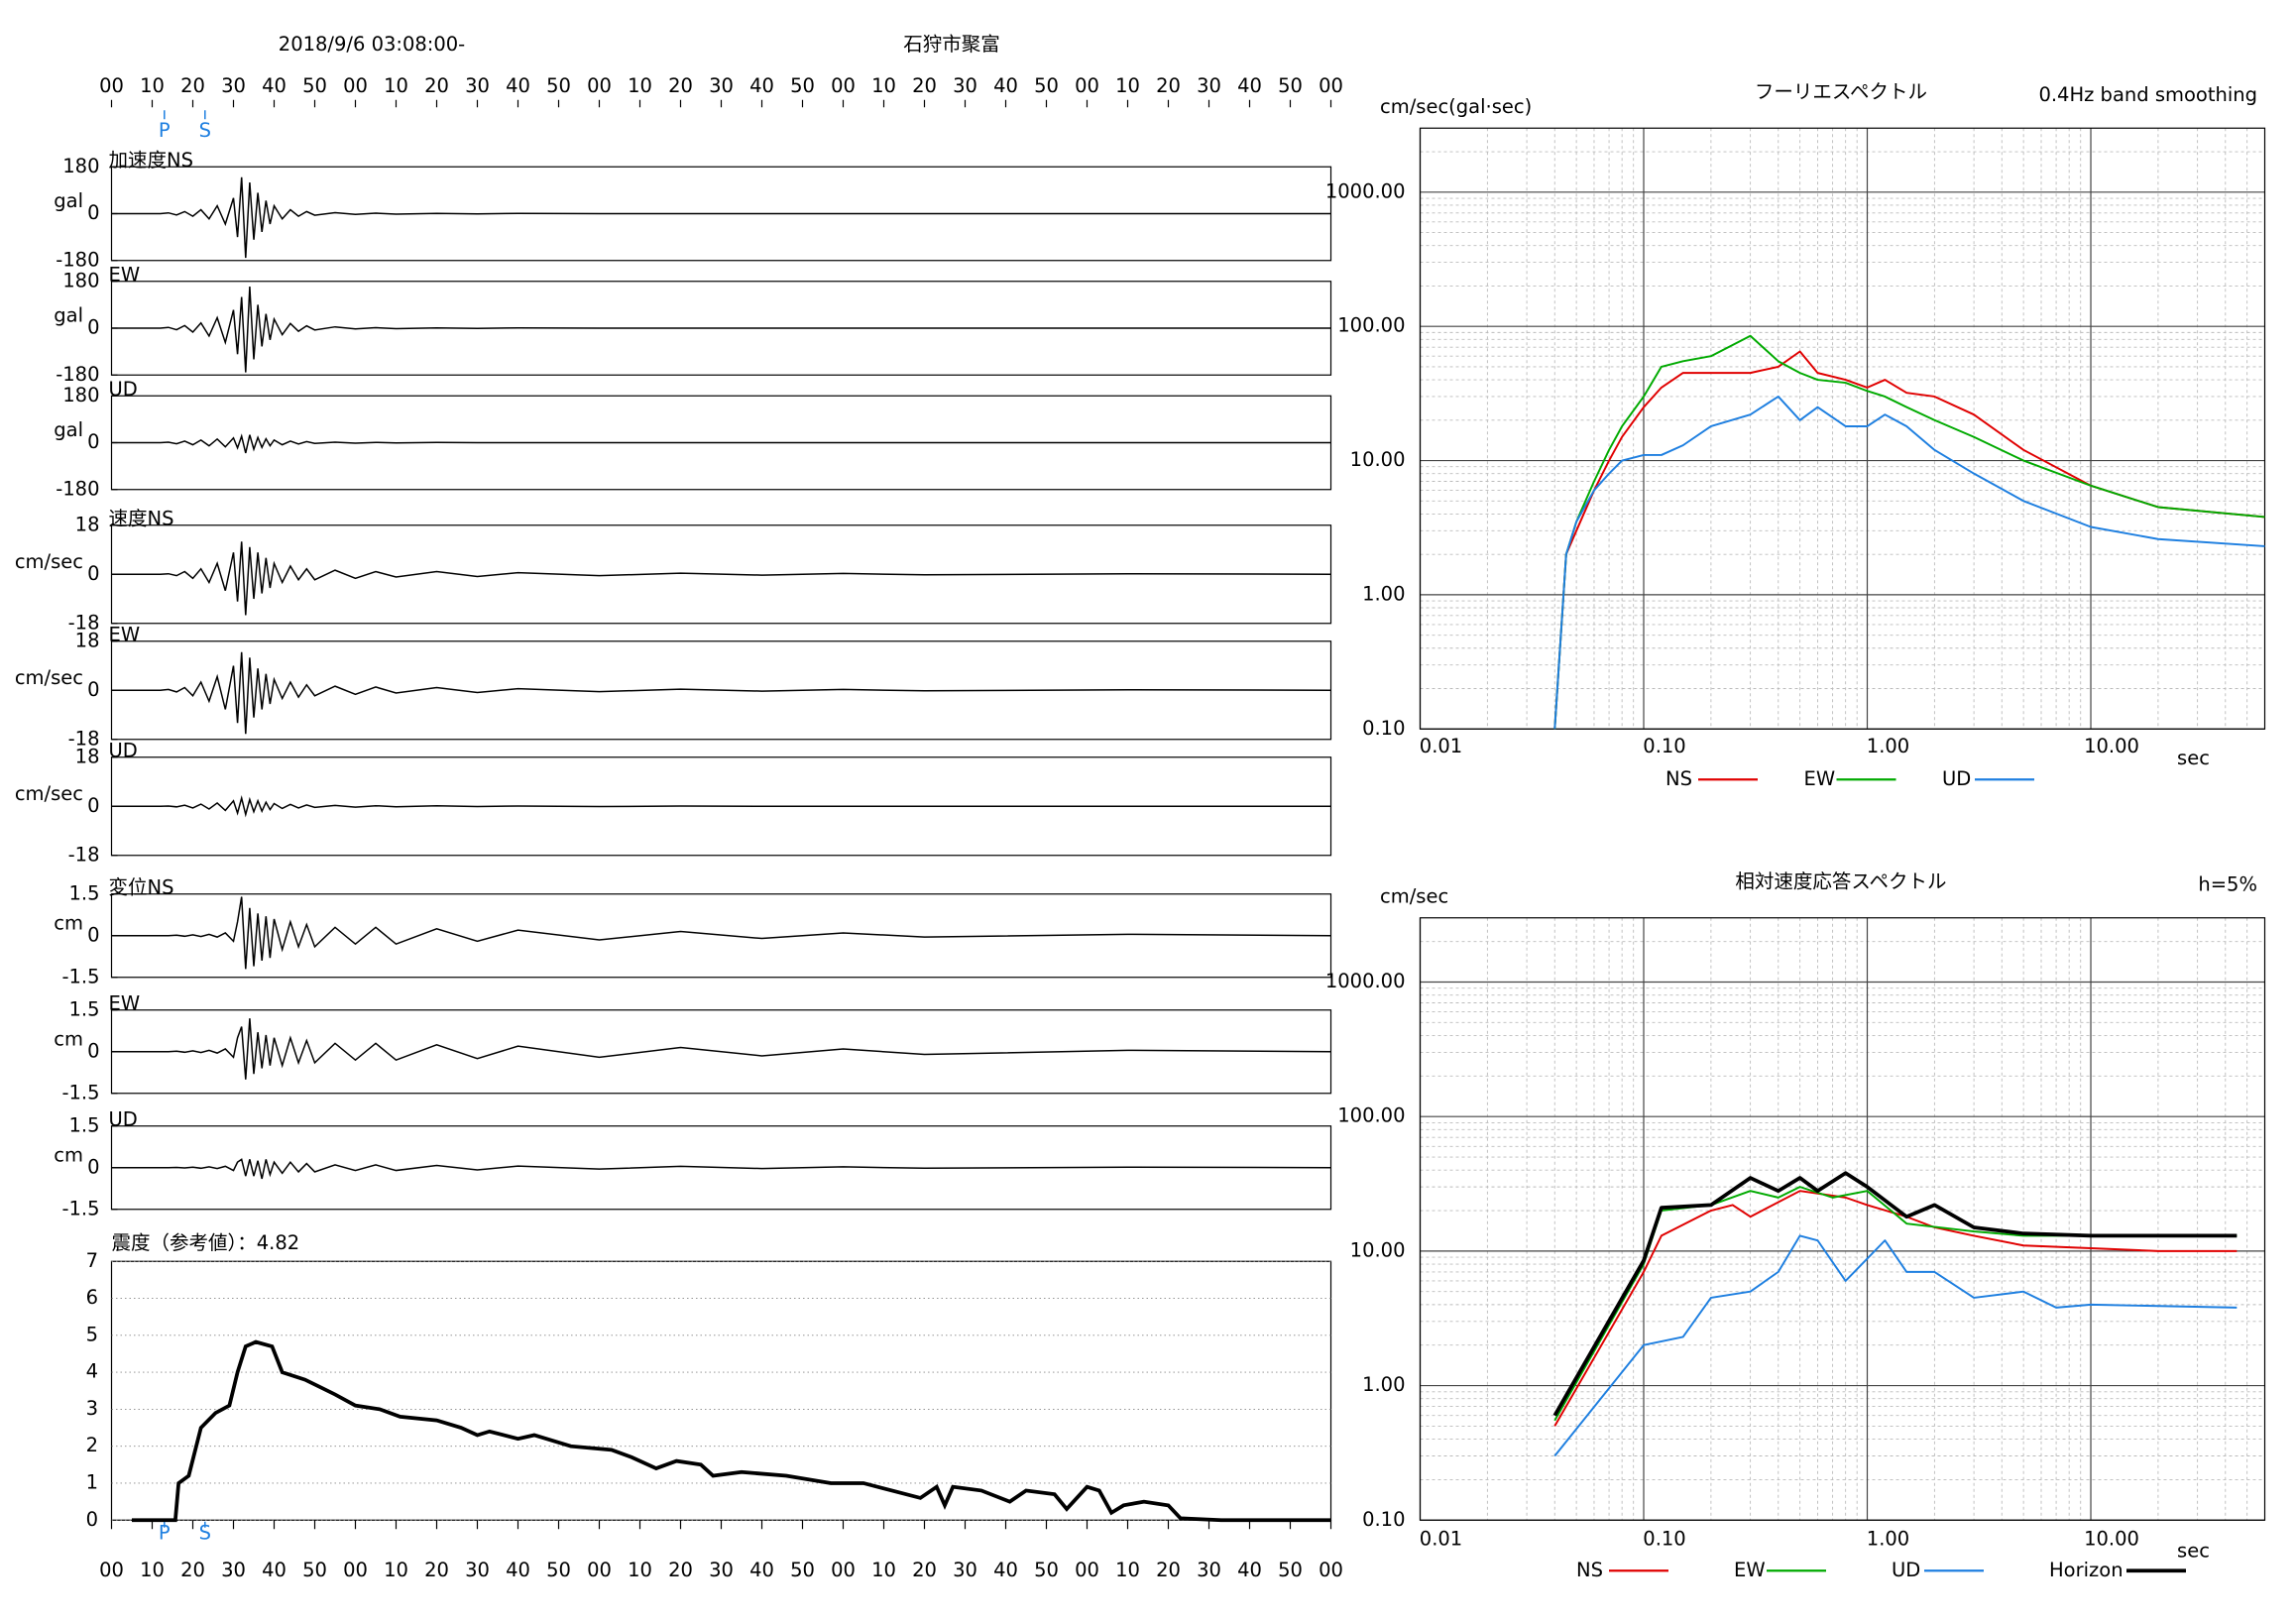  Describe the element at coordinates (2194, 1550) in the screenshot. I see `x-axis-label: sec` at that location.